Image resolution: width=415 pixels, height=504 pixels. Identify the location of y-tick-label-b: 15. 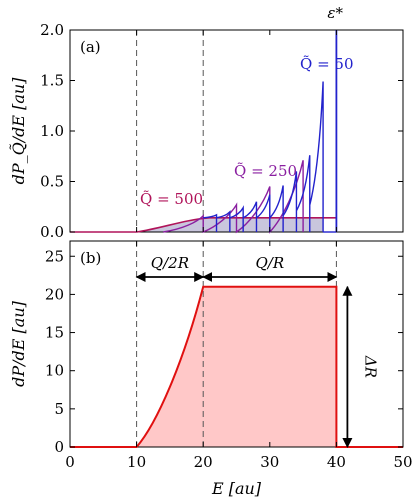
(54, 333).